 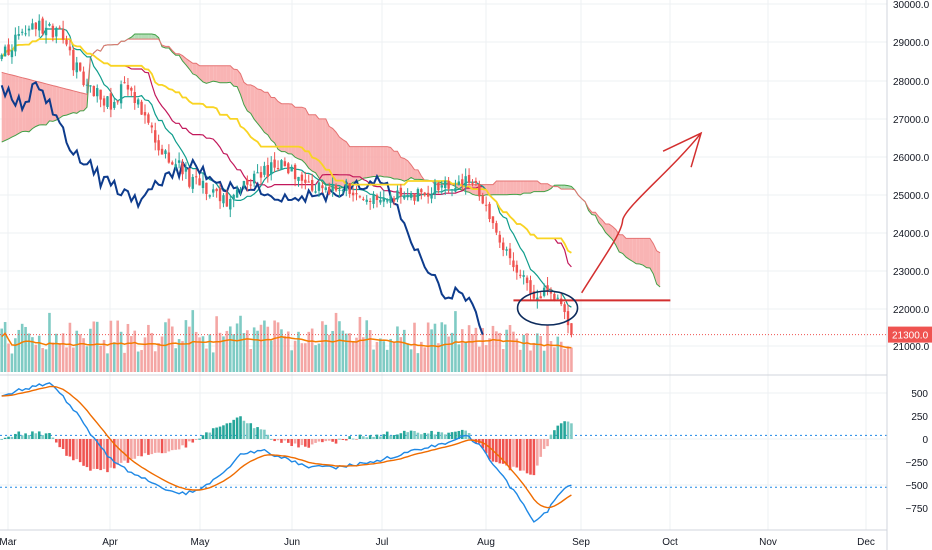 I want to click on projection-arrow-head, so click(x=682, y=149).